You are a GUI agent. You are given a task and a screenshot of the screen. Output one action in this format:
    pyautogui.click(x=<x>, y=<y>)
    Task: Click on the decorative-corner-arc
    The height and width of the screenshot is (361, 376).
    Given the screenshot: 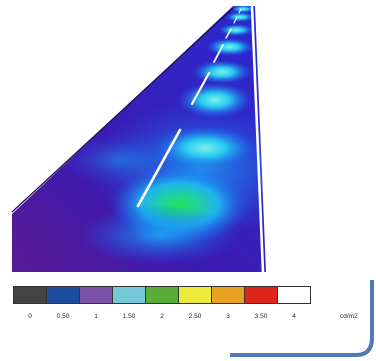 What is the action you would take?
    pyautogui.click(x=302, y=318)
    